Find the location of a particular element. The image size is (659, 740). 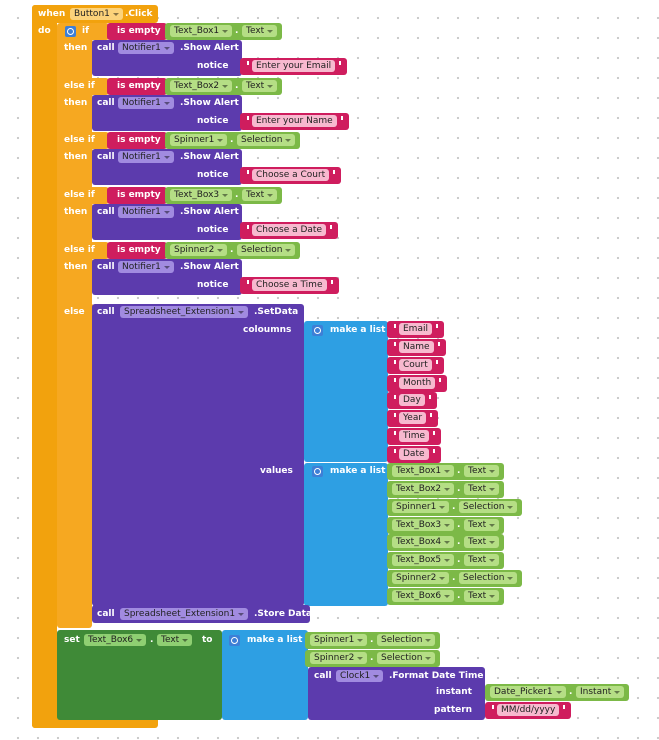

block-label: notice is located at coordinates (213, 285).